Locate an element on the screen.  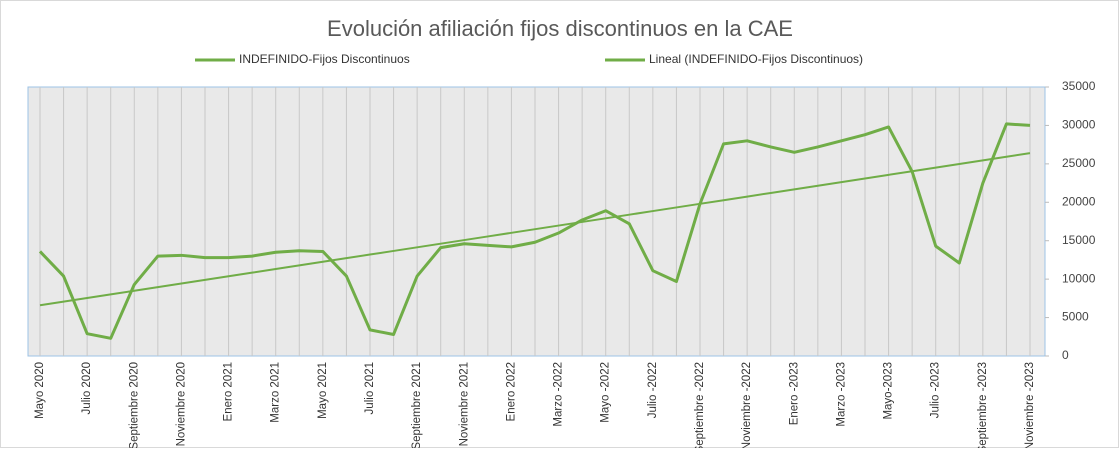
y-tick-label: 10000 is located at coordinates (1079, 278).